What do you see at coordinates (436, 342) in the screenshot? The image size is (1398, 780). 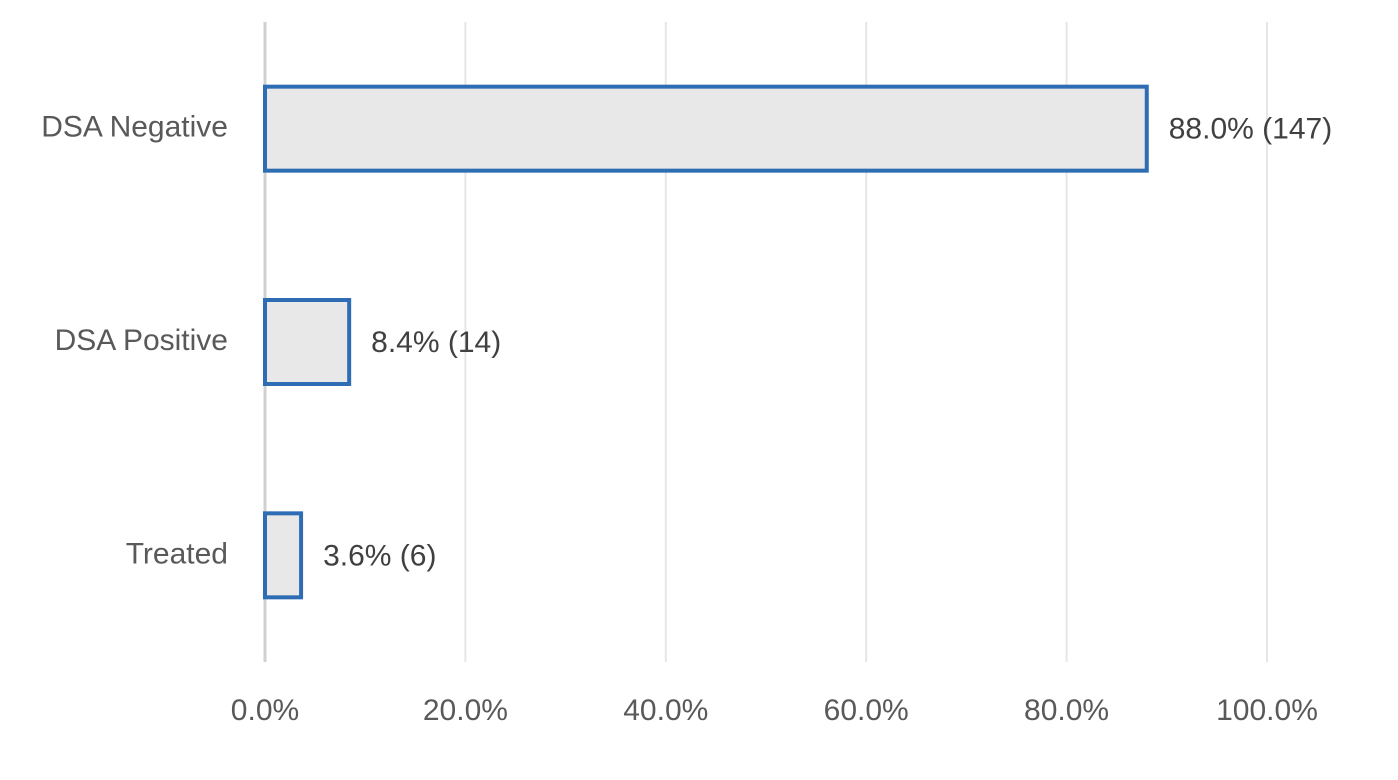 I see `data-label: 8.4% (14)` at bounding box center [436, 342].